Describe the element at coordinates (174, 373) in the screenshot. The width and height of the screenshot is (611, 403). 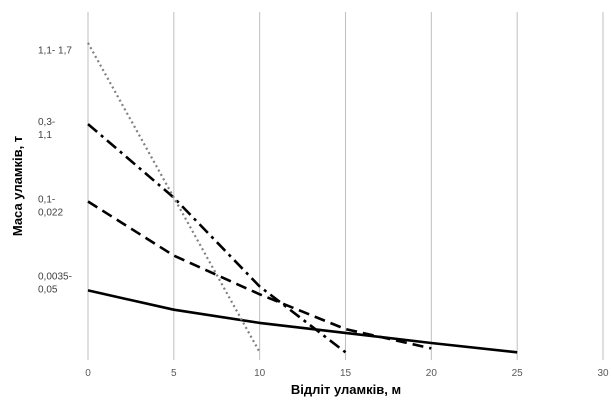
I see `x-tick-label: 5` at that location.